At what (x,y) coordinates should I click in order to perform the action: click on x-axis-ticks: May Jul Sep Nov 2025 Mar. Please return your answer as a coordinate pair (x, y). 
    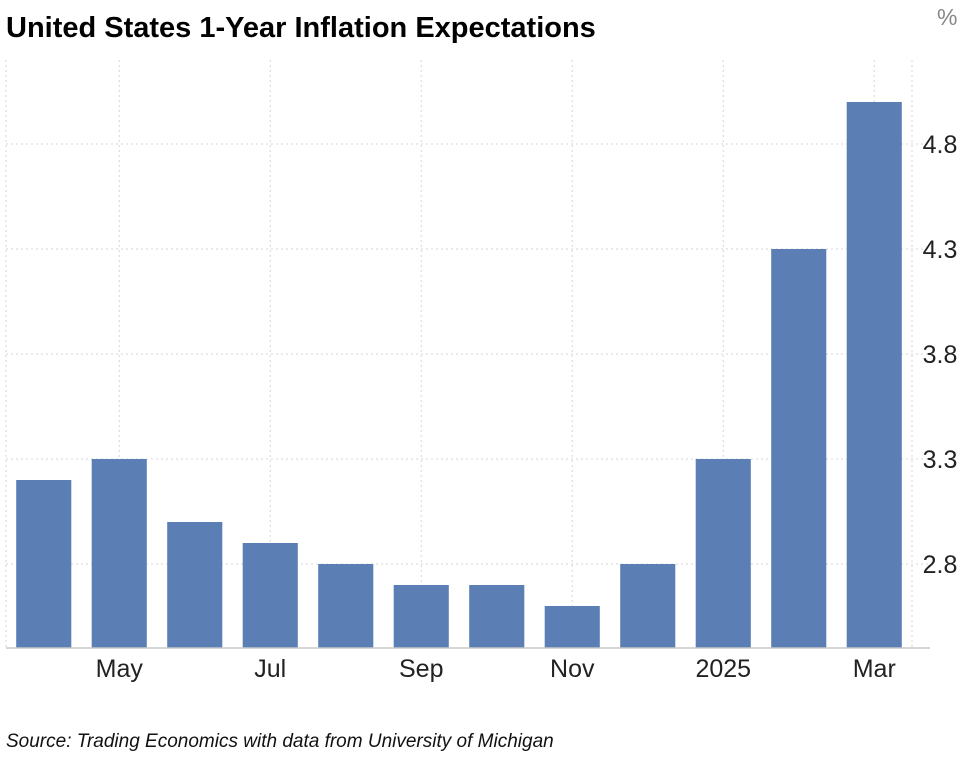
    Looking at the image, I should click on (496, 669).